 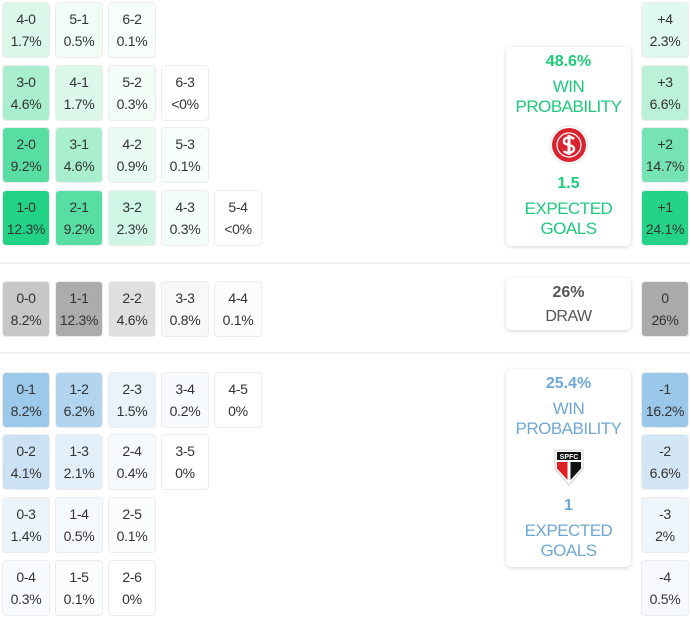 I want to click on cell-probability: 16.2%, so click(x=665, y=411).